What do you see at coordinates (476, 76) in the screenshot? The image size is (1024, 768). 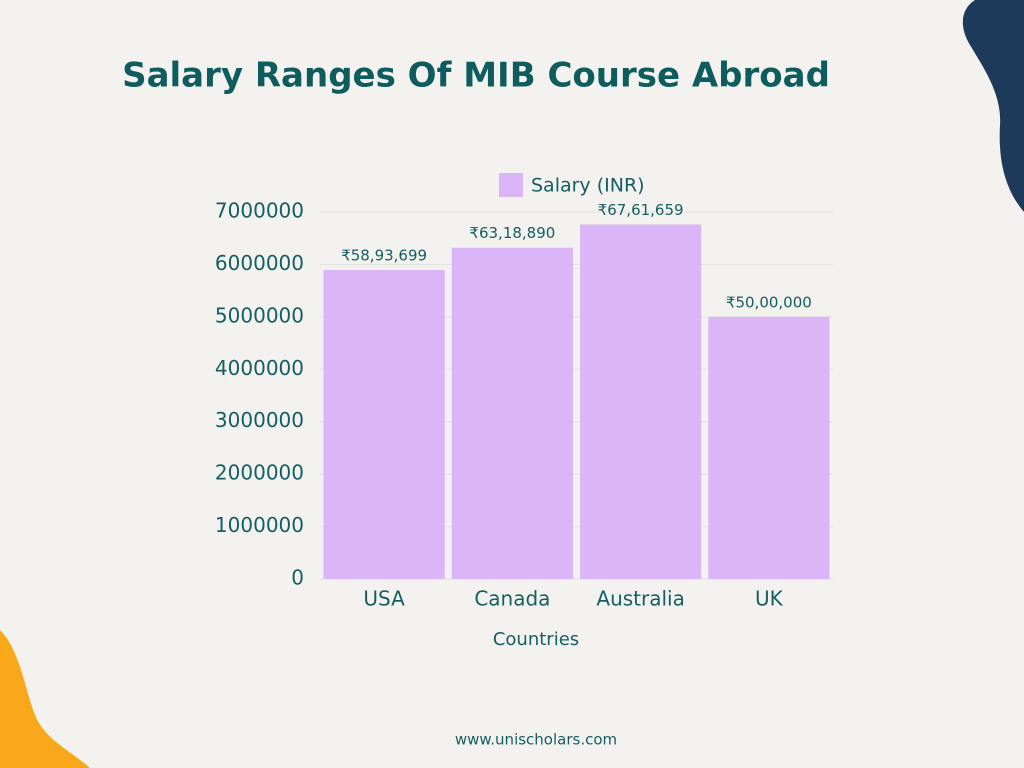 I see `chart-title: Salary Ranges Of MIB Course Abroad` at bounding box center [476, 76].